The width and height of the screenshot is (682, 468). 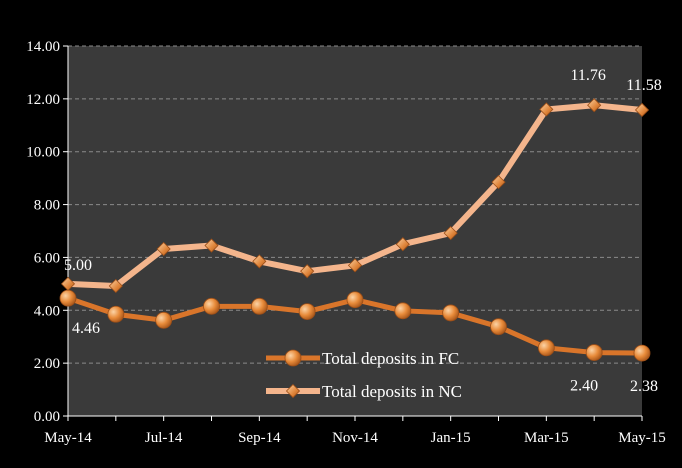 I want to click on y-tick-label: 8.00, so click(x=47, y=206).